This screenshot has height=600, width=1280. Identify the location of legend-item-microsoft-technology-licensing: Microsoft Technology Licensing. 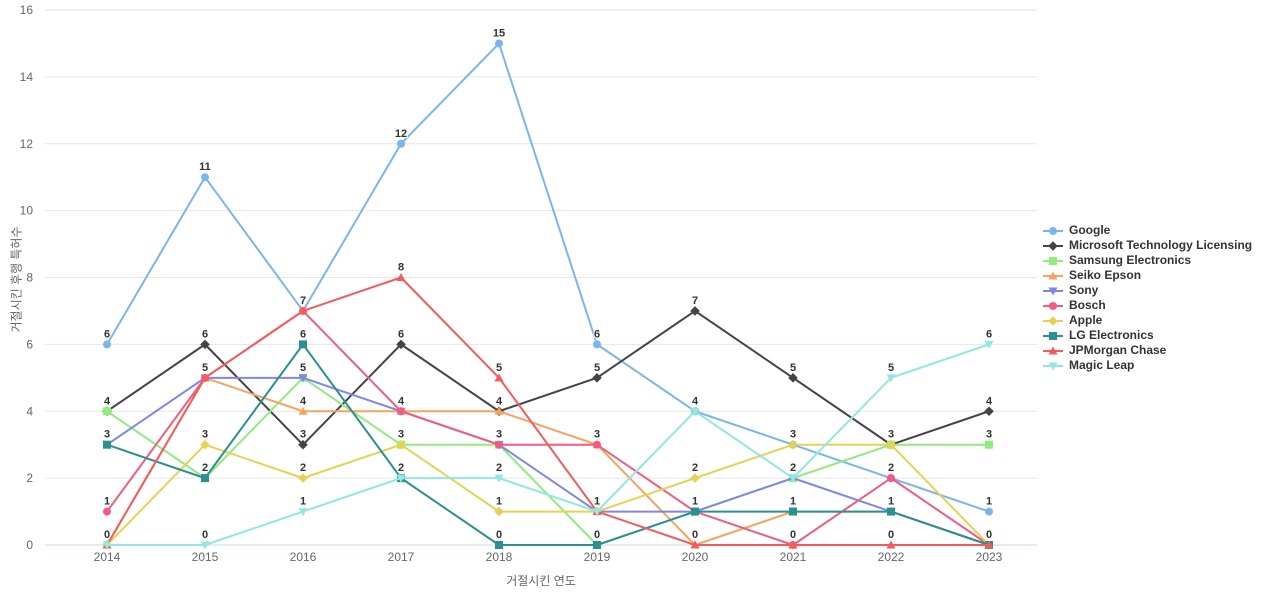
(1147, 245).